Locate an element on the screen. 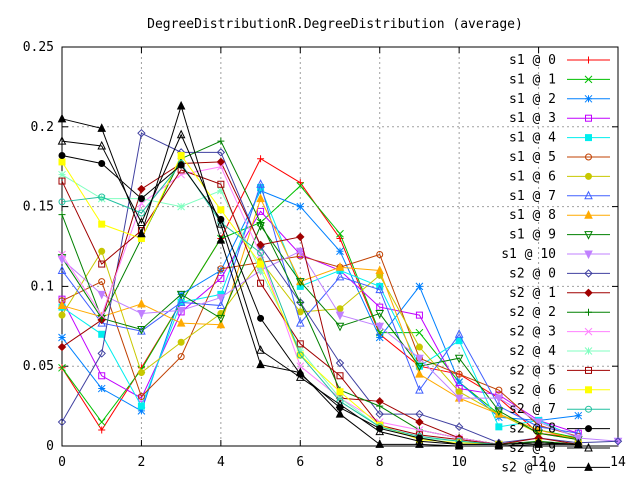  legend-label: s2 @ 0 is located at coordinates (532, 273).